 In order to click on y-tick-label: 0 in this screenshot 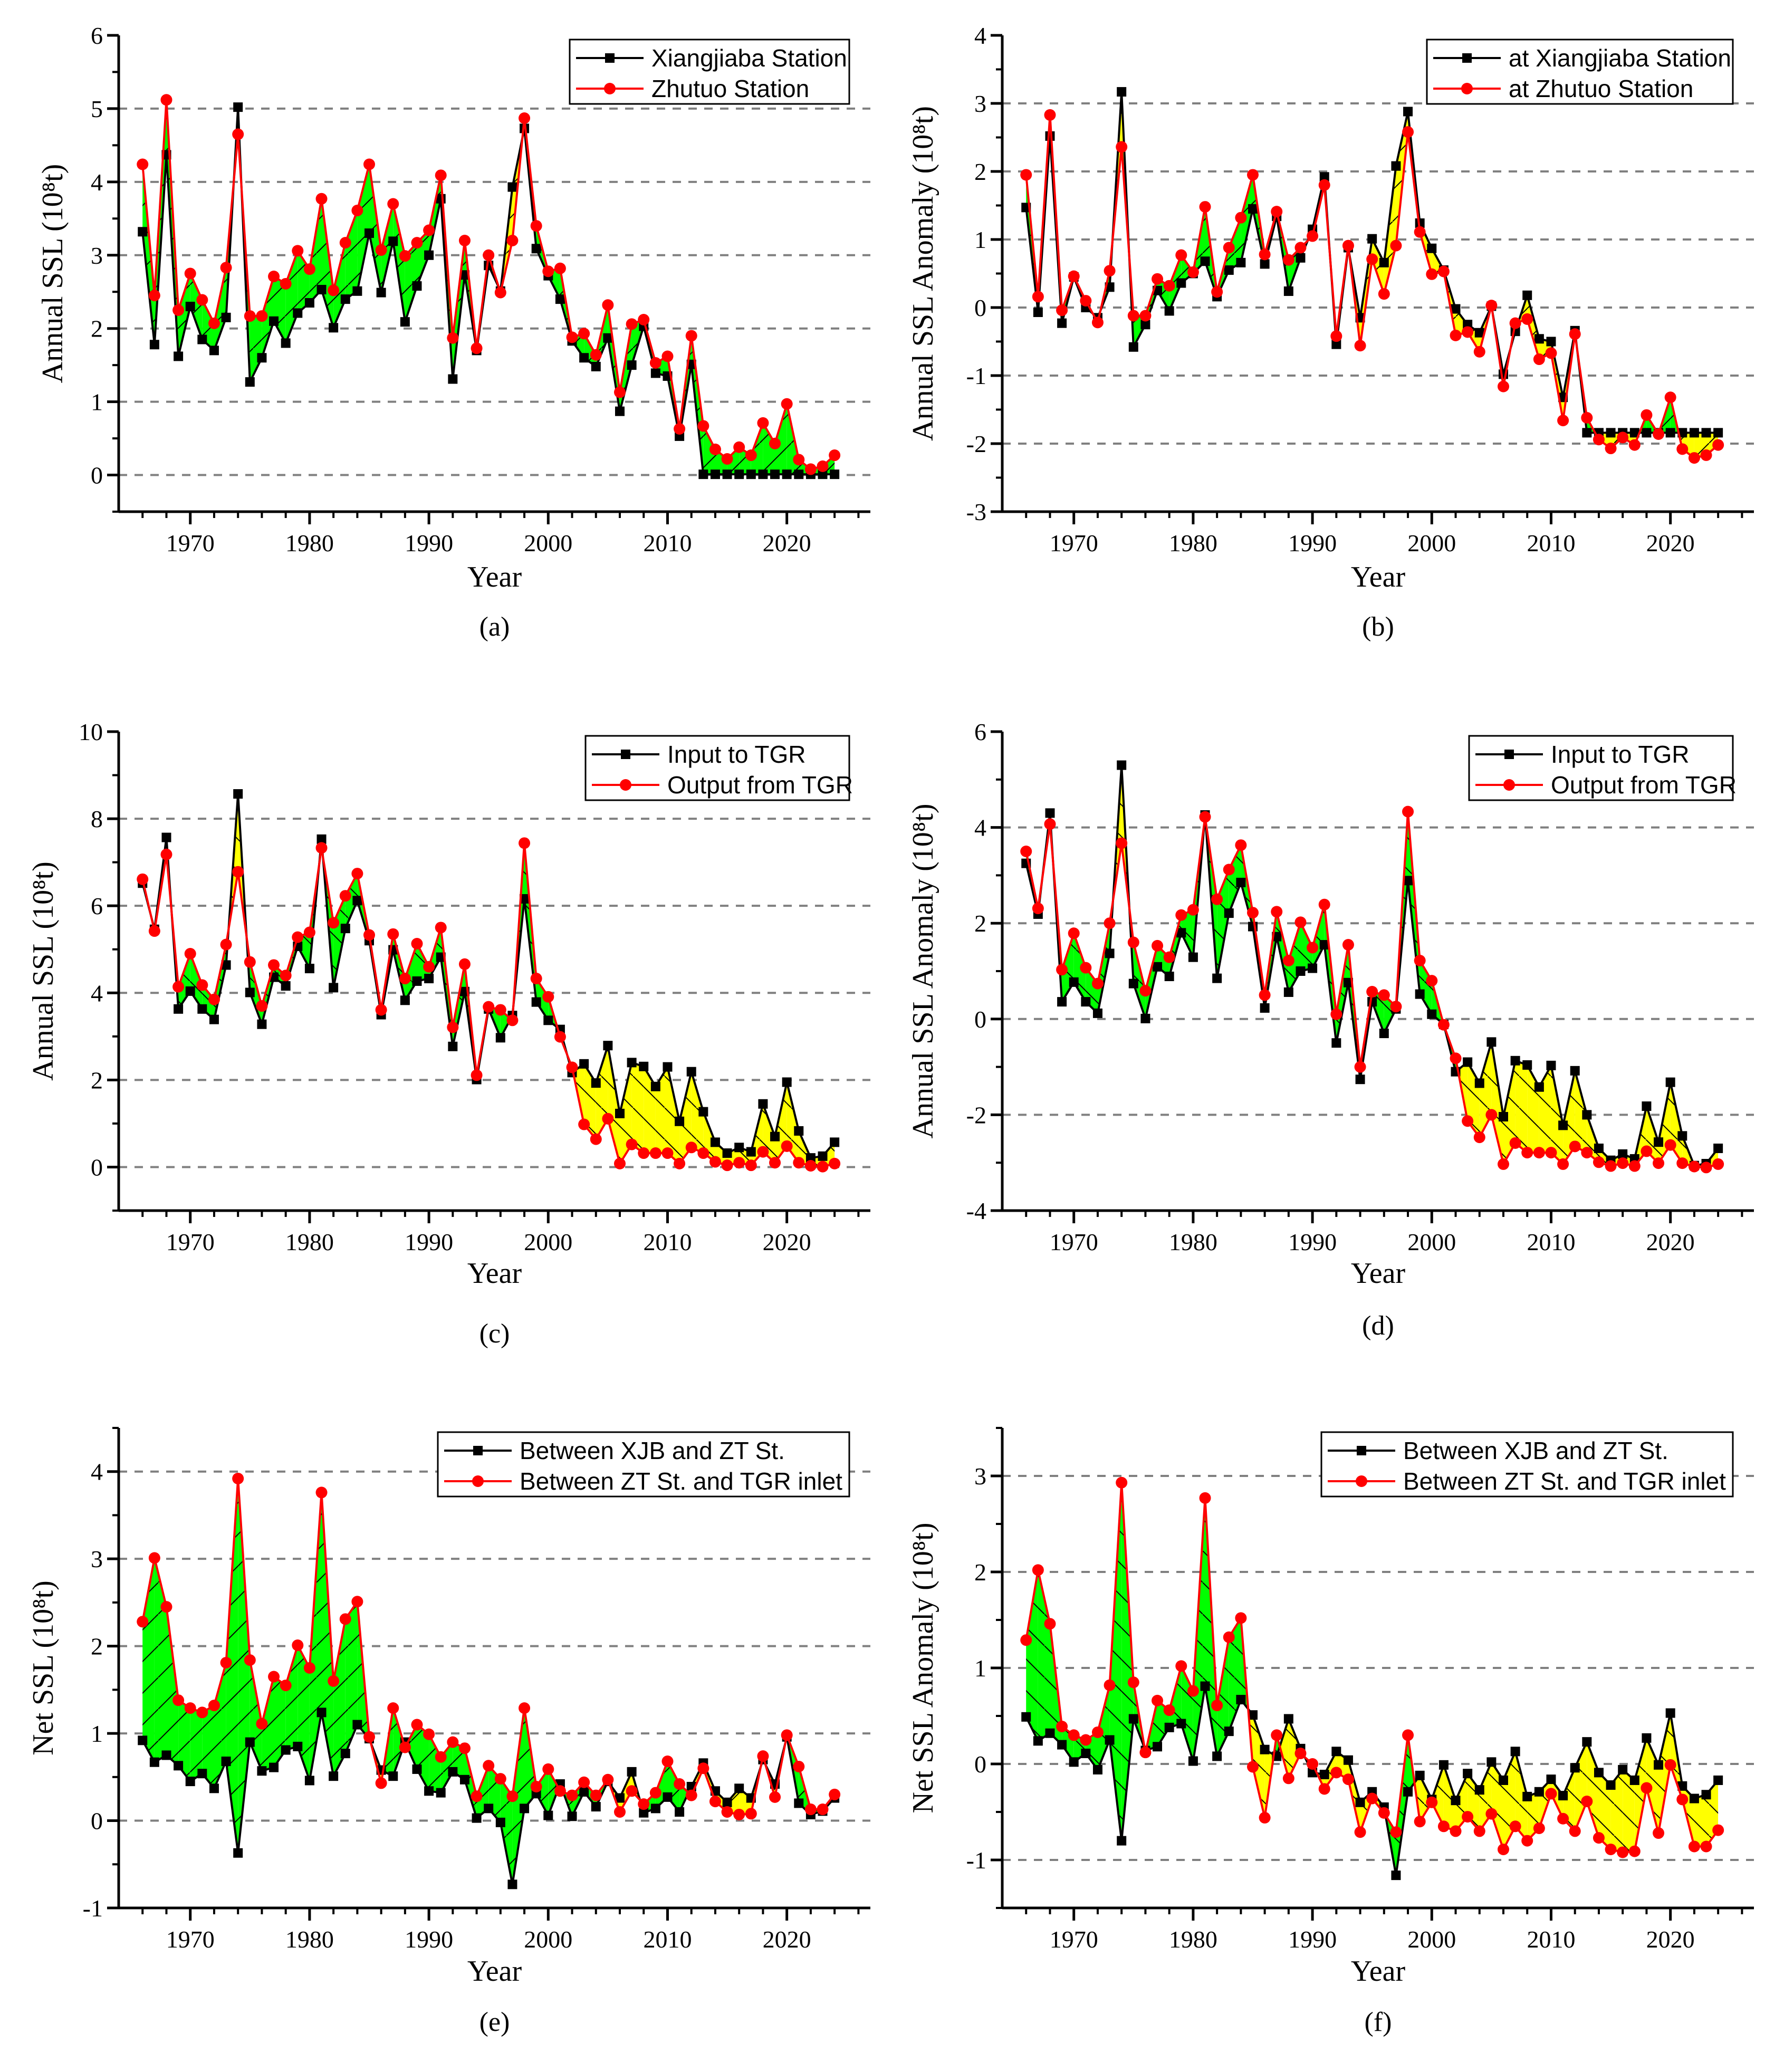, I will do `click(980, 308)`.